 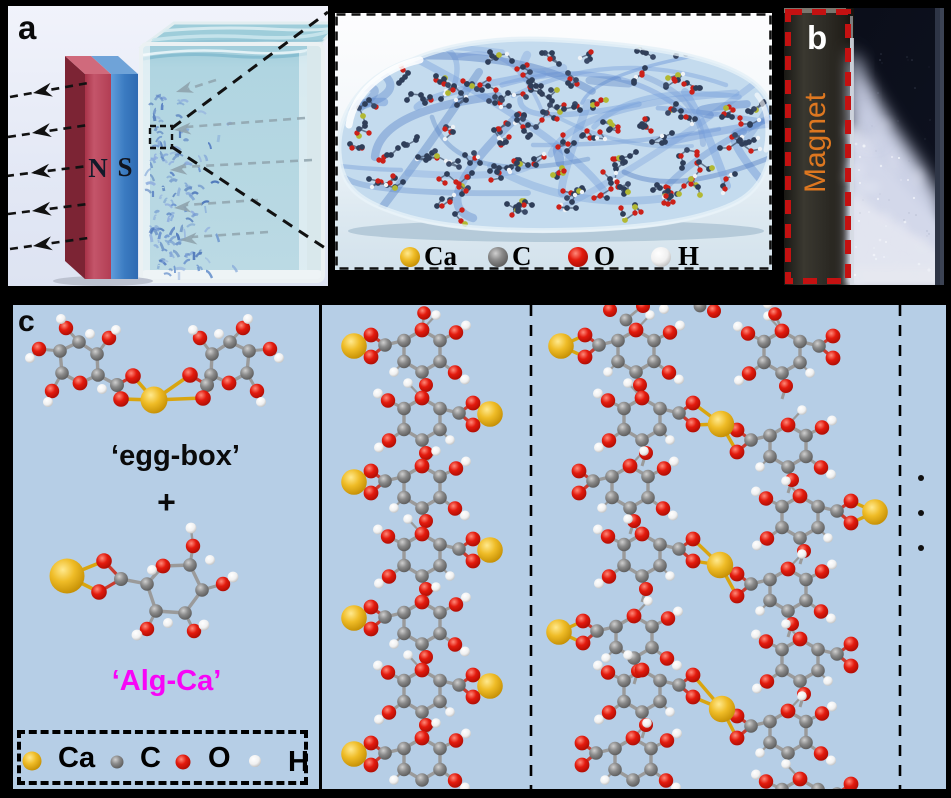 What do you see at coordinates (98, 168) in the screenshot?
I see `svg-text: N` at bounding box center [98, 168].